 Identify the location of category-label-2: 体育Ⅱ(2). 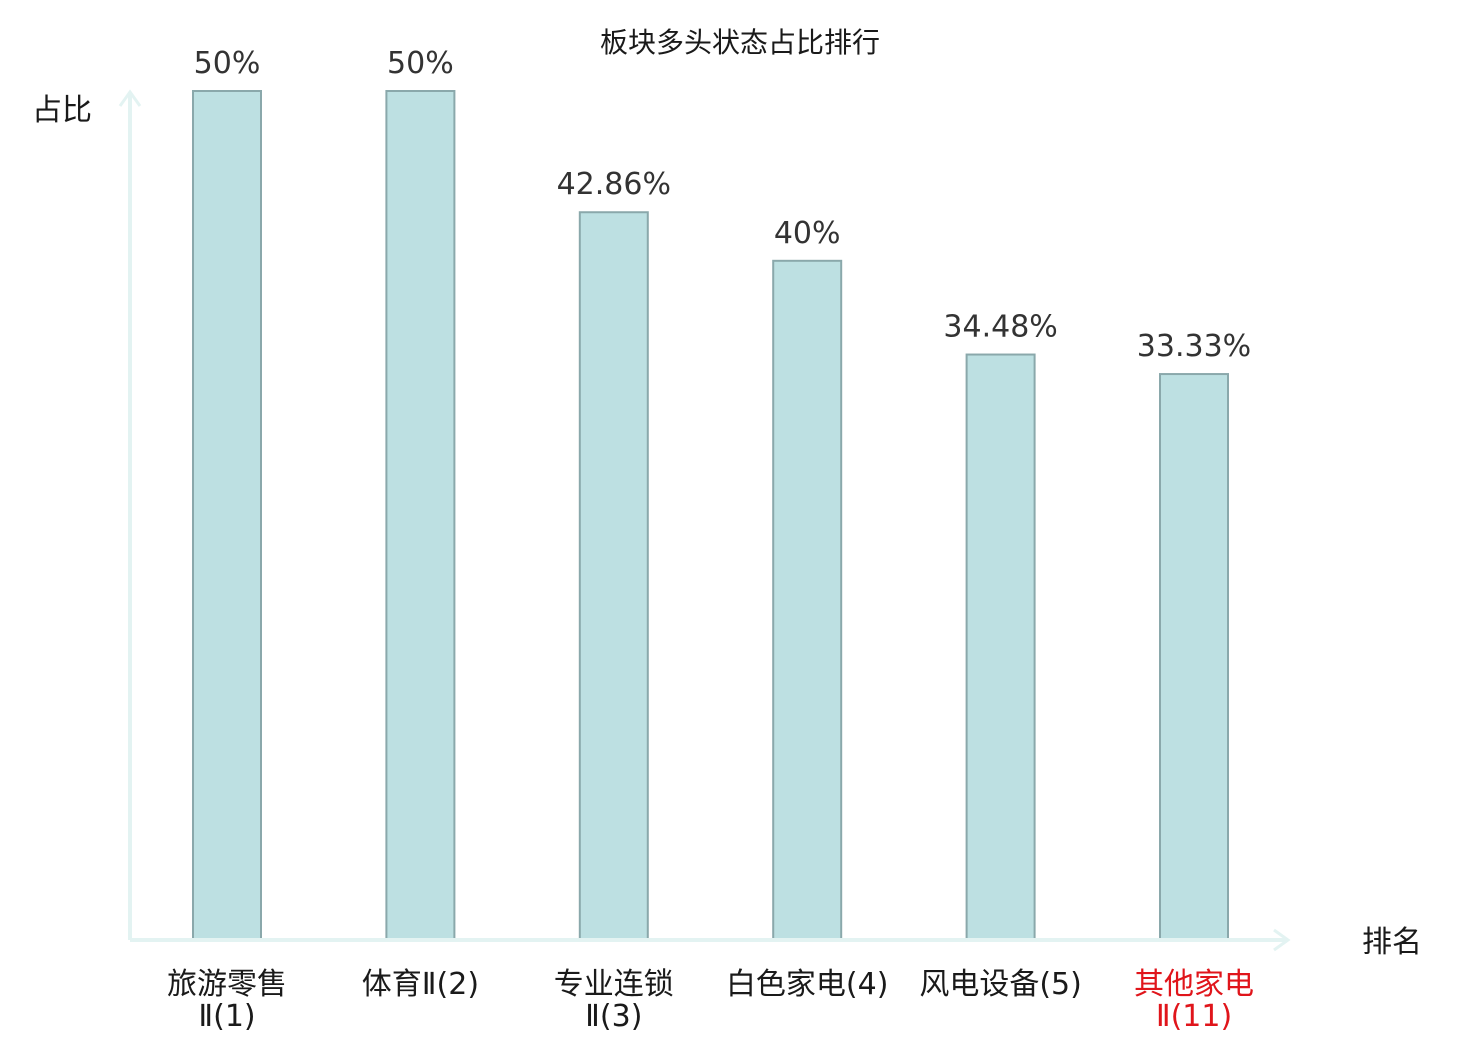
(420, 984).